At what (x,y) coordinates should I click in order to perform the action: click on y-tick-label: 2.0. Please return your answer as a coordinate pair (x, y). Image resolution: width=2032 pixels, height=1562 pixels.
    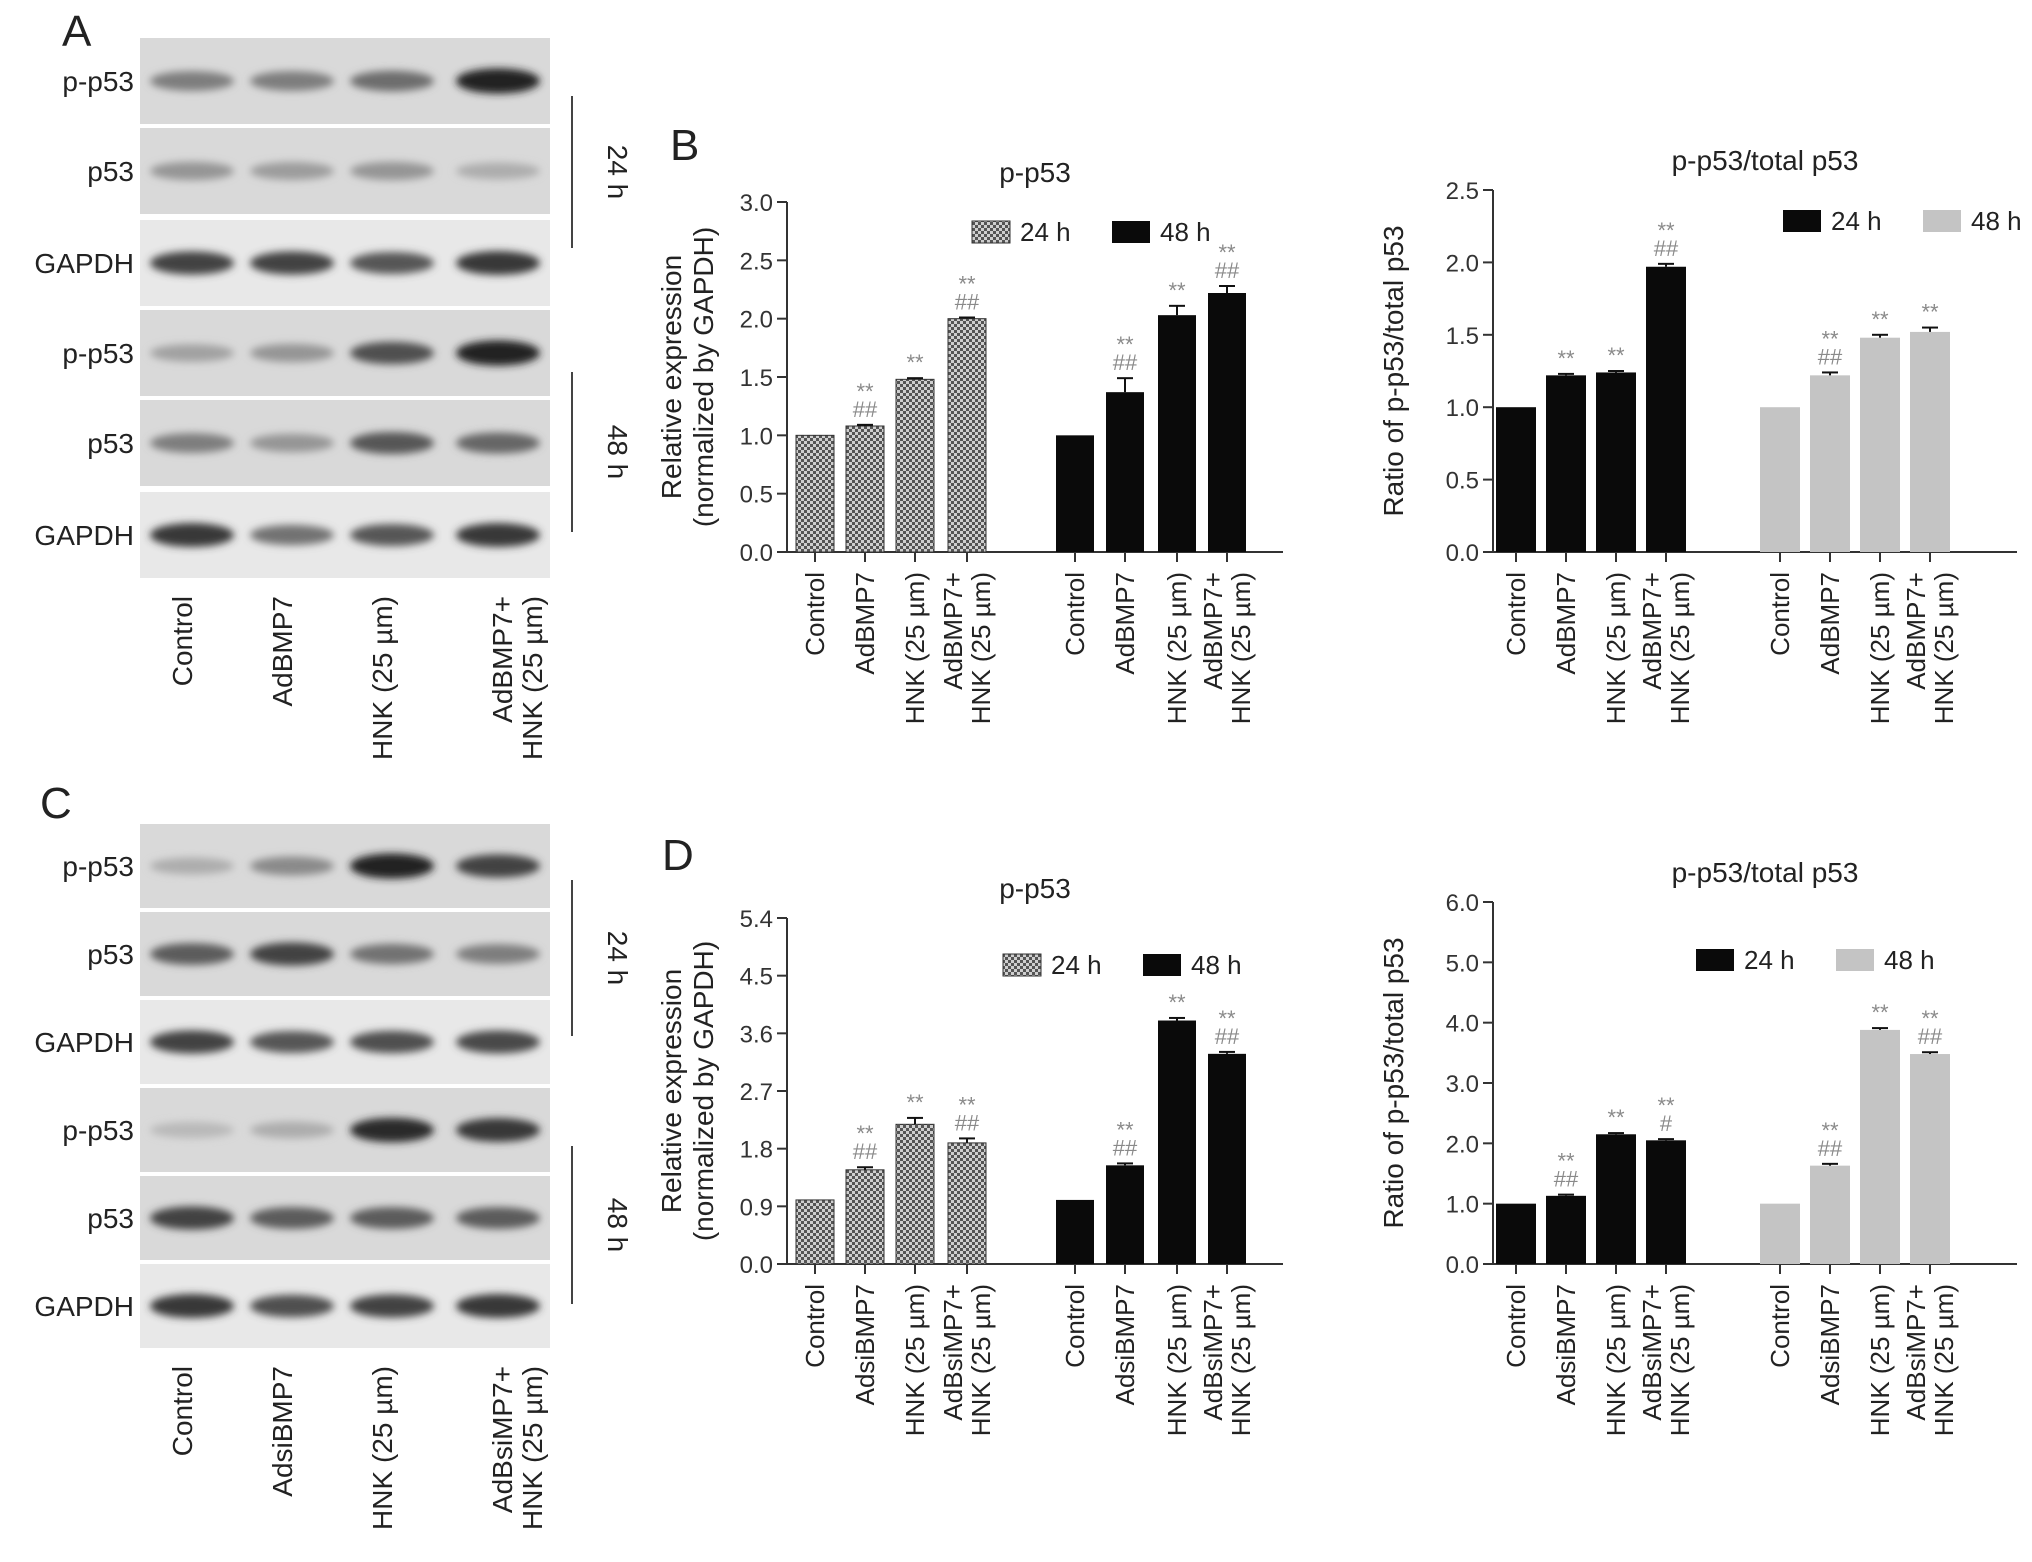
    Looking at the image, I should click on (1462, 1144).